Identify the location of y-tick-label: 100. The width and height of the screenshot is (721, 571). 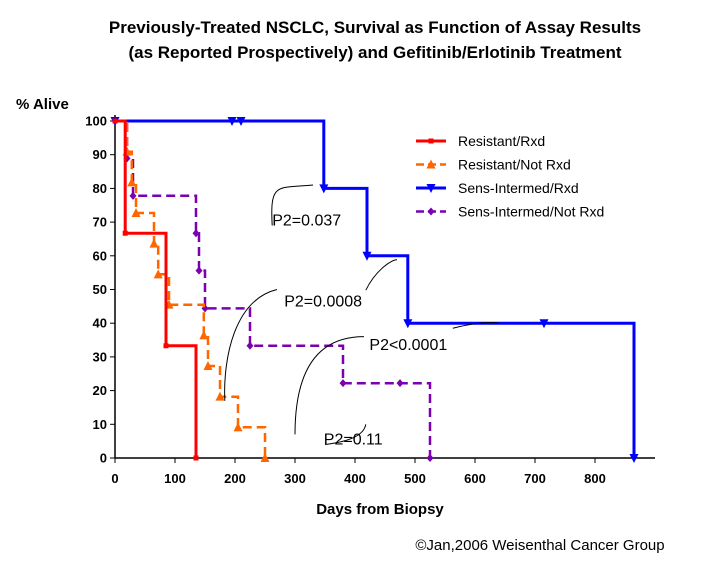
(96, 121).